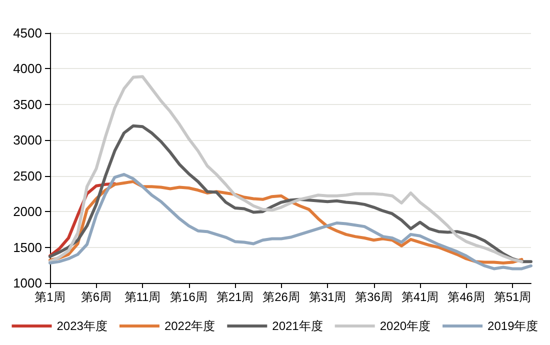  I want to click on y-tick-label: 1500, so click(27, 247).